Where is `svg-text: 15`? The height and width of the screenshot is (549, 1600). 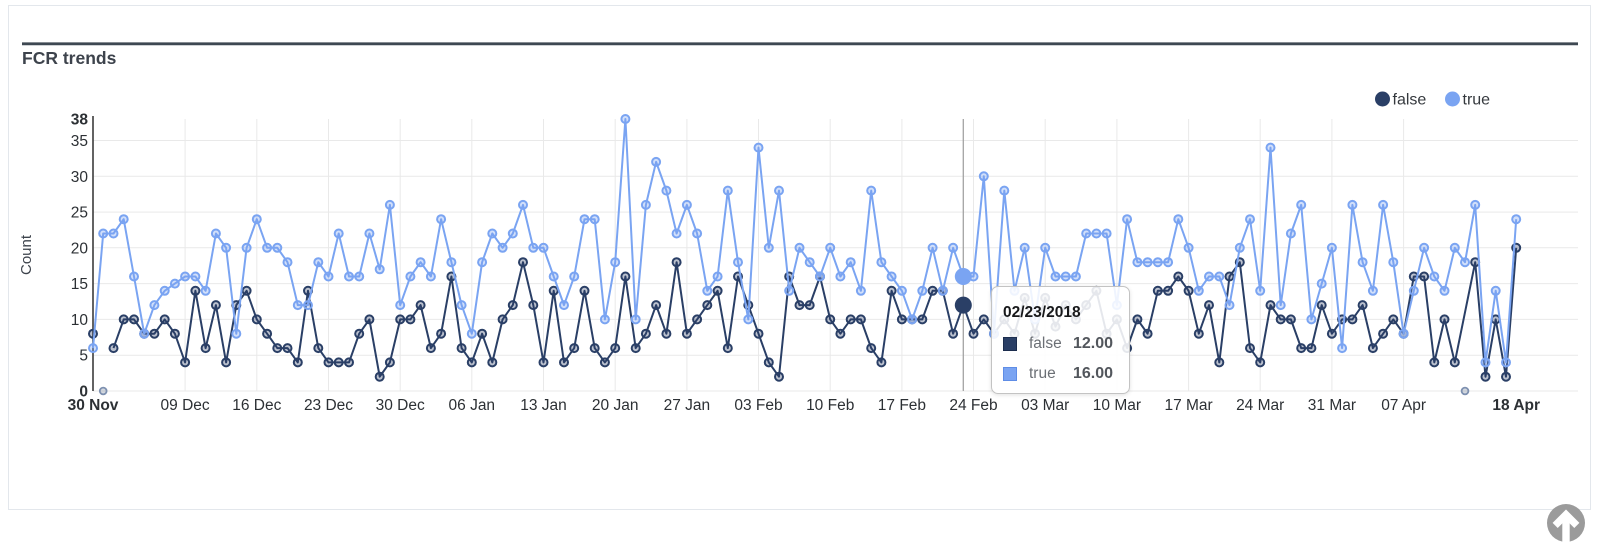 svg-text: 15 is located at coordinates (79, 284).